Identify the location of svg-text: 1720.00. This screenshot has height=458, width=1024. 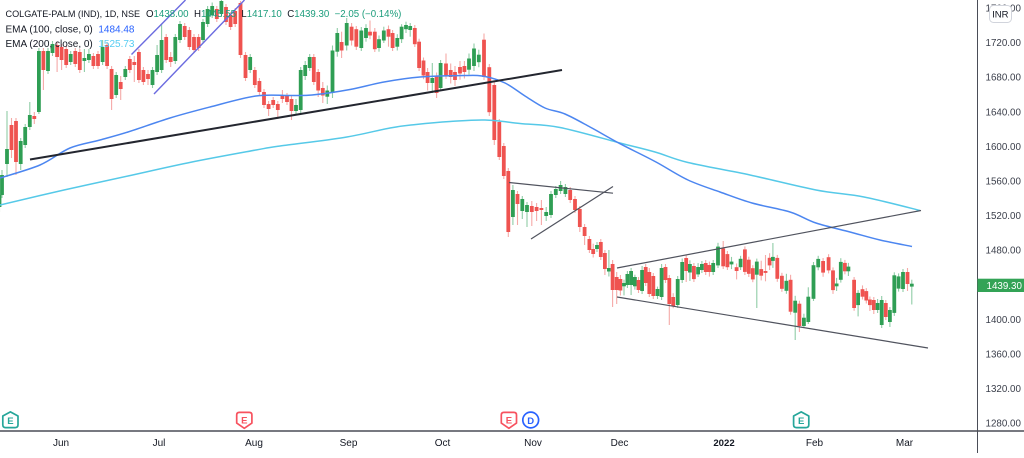
(1004, 43).